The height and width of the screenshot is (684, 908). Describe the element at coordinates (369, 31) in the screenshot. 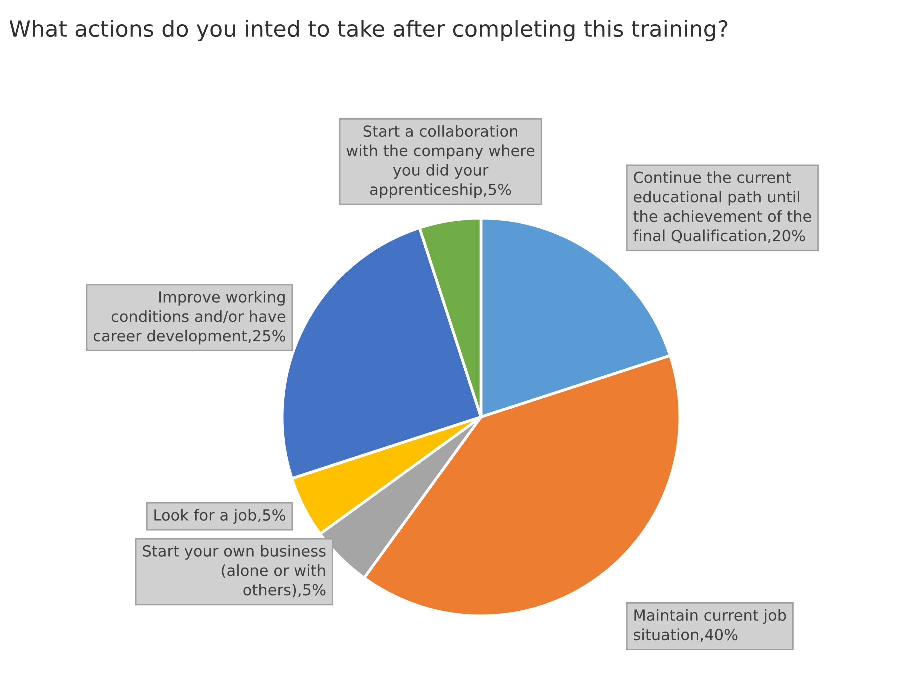

I see `chart-title: What actions do you inted to take after completing this training?` at that location.